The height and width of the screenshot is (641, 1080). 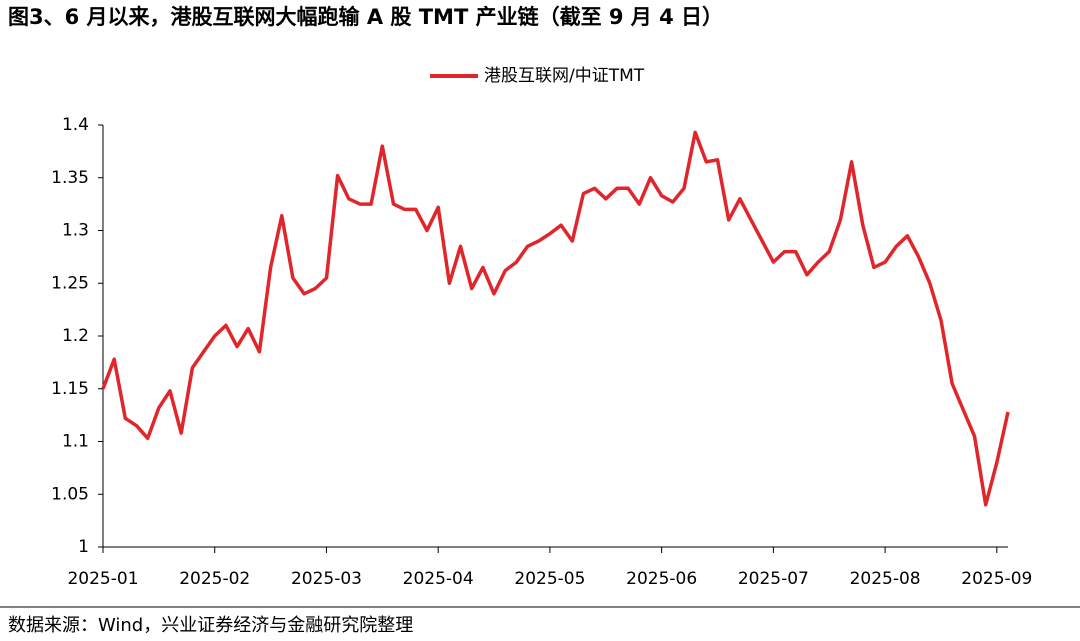 What do you see at coordinates (564, 76) in the screenshot?
I see `legend-label: 港股互联网/中证TMT` at bounding box center [564, 76].